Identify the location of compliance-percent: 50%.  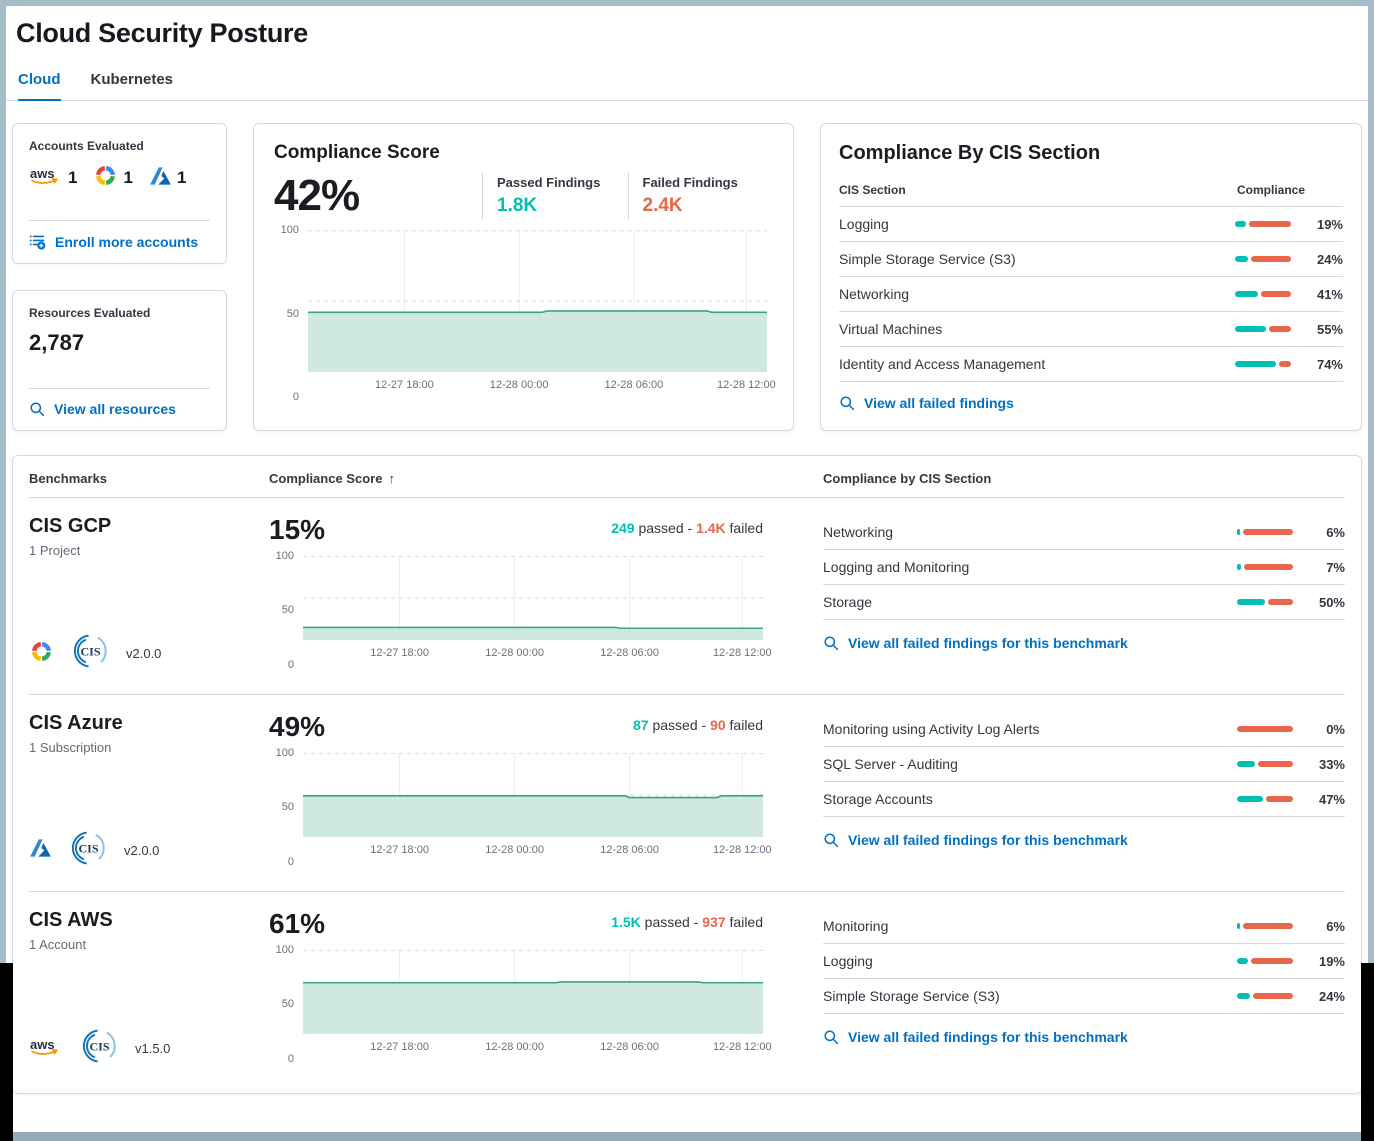
(1331, 602).